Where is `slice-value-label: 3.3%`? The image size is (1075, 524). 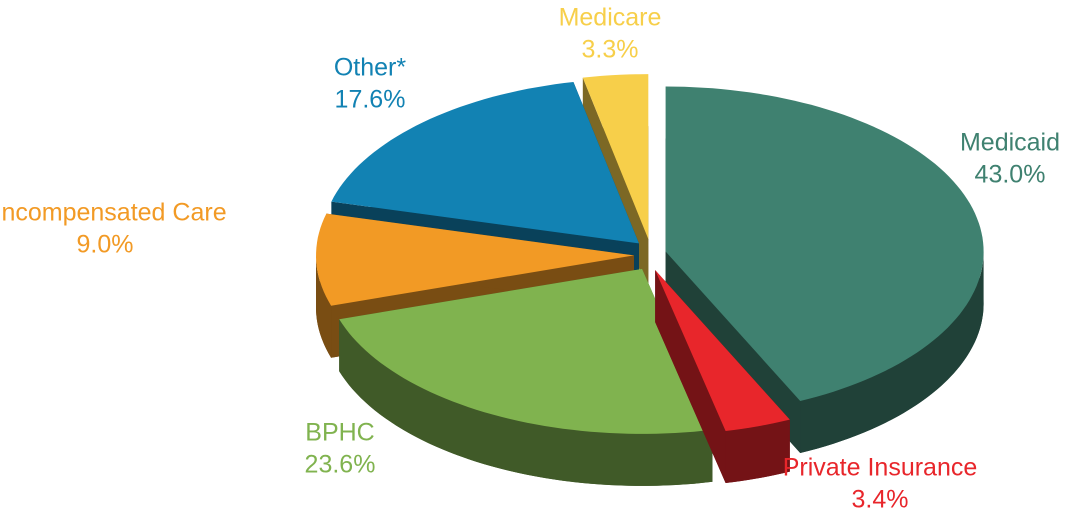
slice-value-label: 3.3% is located at coordinates (610, 50).